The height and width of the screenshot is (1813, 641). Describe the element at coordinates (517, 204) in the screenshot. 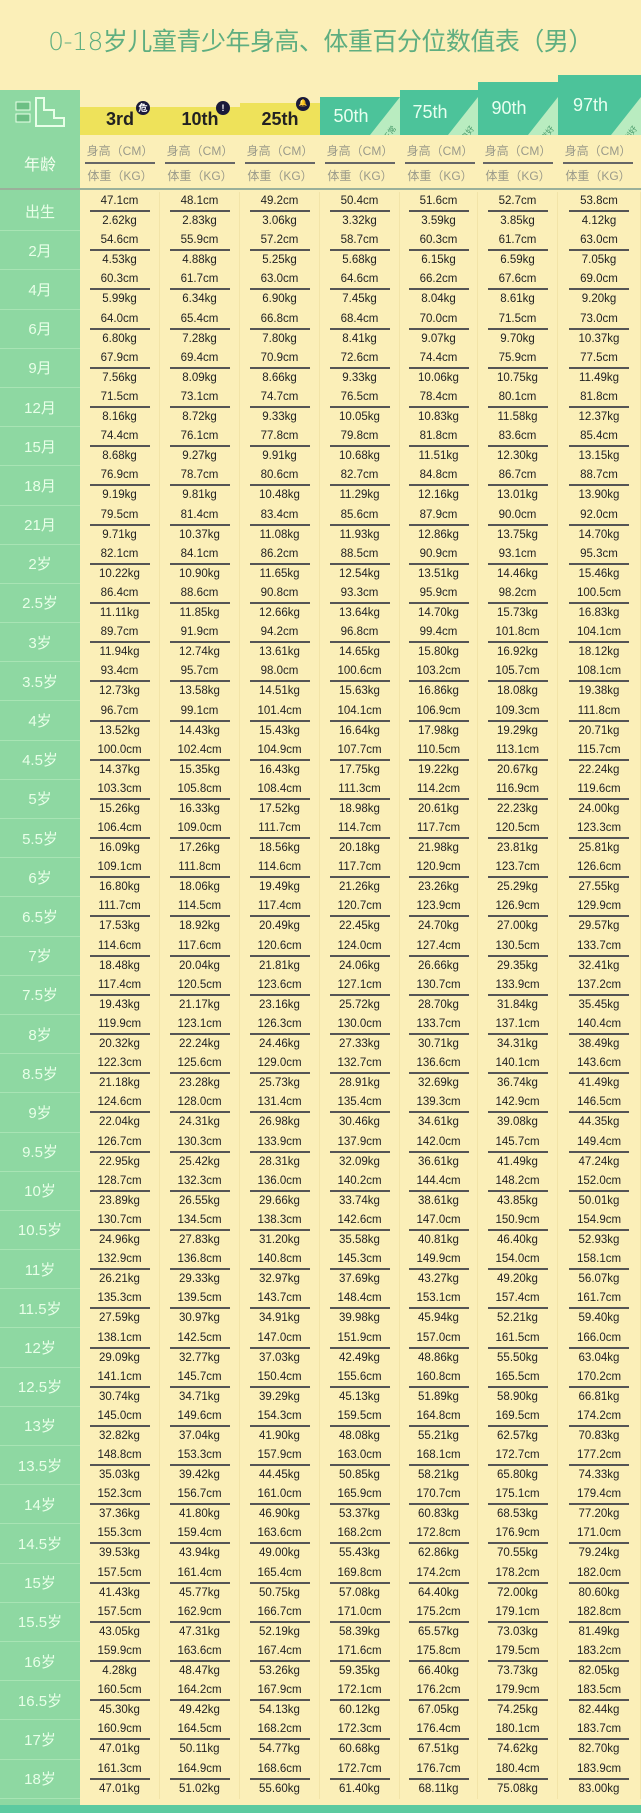

I see `height-value: 52.7cm` at that location.